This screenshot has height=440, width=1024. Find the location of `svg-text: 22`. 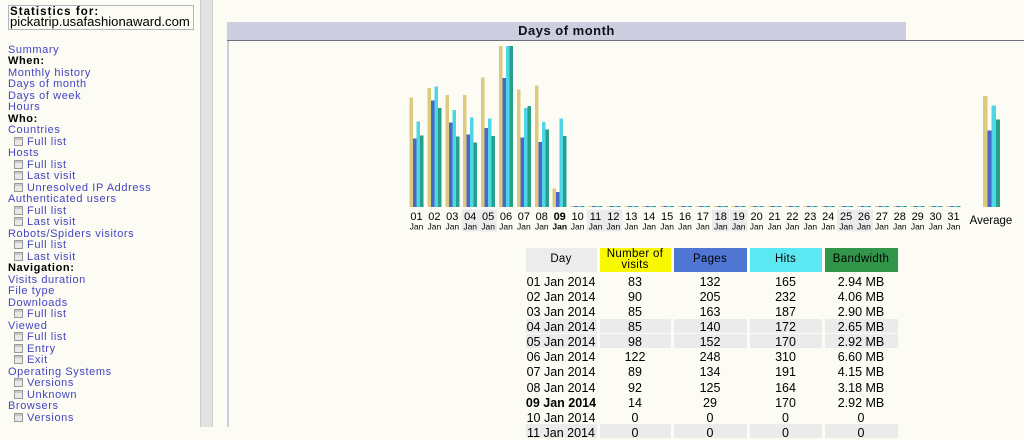

svg-text: 22 is located at coordinates (792, 217).